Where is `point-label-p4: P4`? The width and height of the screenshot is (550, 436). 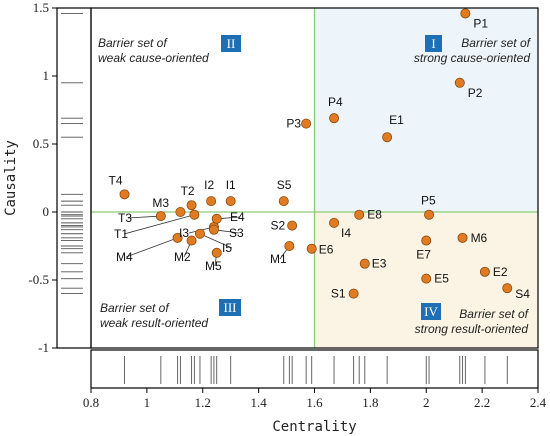 point-label-p4: P4 is located at coordinates (335, 102).